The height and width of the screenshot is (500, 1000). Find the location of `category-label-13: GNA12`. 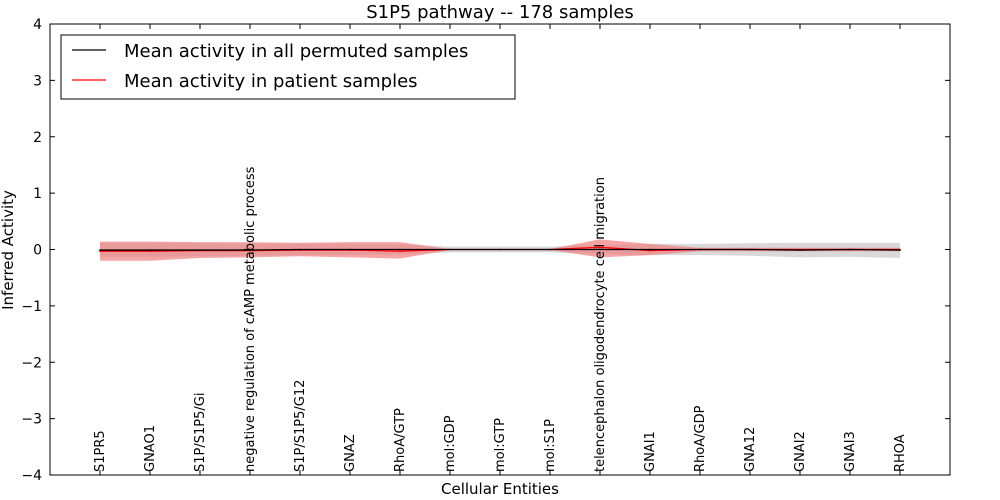

category-label-13: GNA12 is located at coordinates (750, 449).